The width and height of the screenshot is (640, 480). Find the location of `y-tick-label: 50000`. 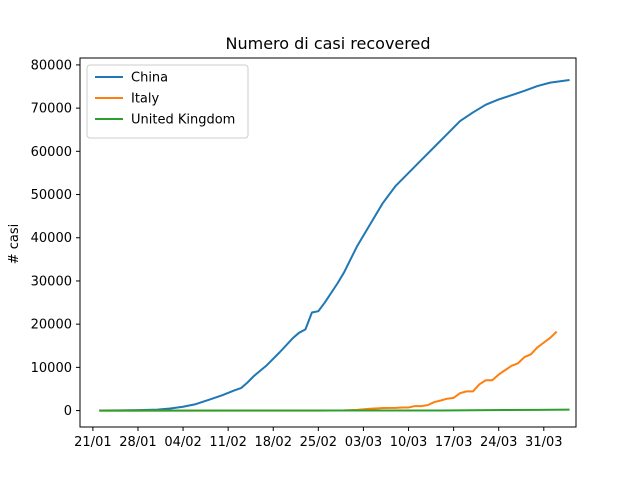

y-tick-label: 50000 is located at coordinates (51, 195).